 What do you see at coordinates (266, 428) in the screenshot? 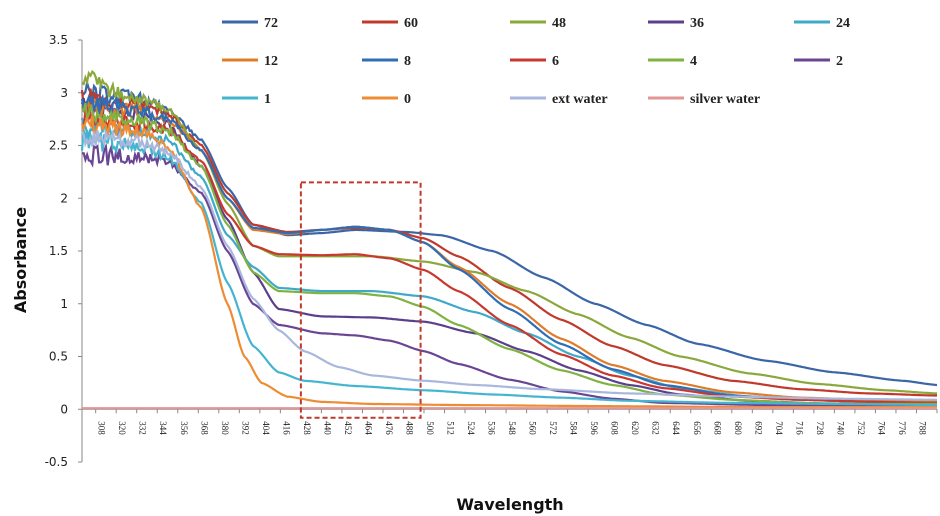
I see `x-tick-label: 404` at bounding box center [266, 428].